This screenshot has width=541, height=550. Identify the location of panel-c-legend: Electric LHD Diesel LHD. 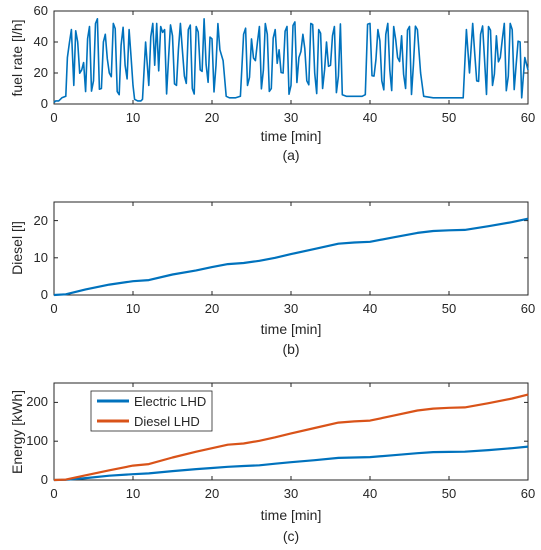
(151, 411).